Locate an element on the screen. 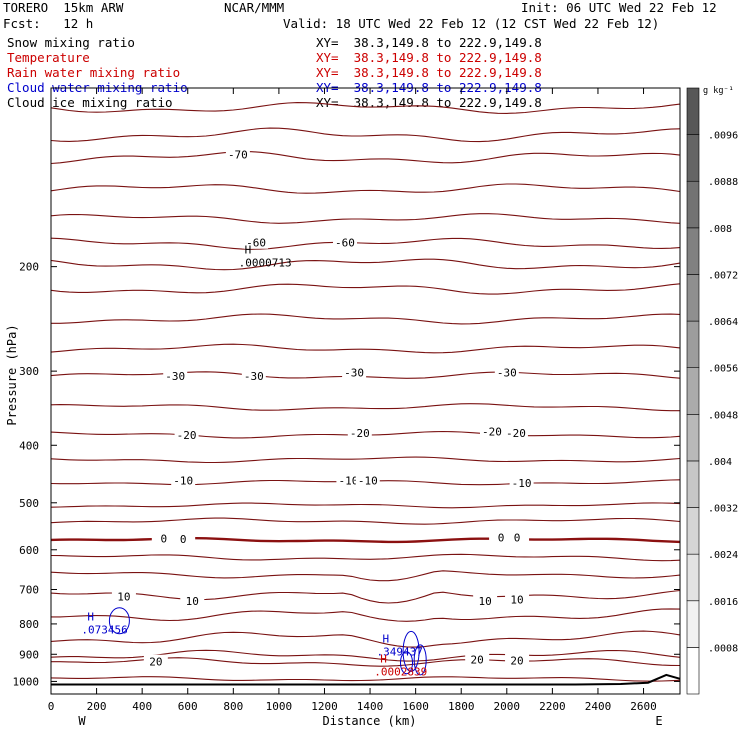 The image size is (740, 740). west-end-label: W is located at coordinates (82, 721).